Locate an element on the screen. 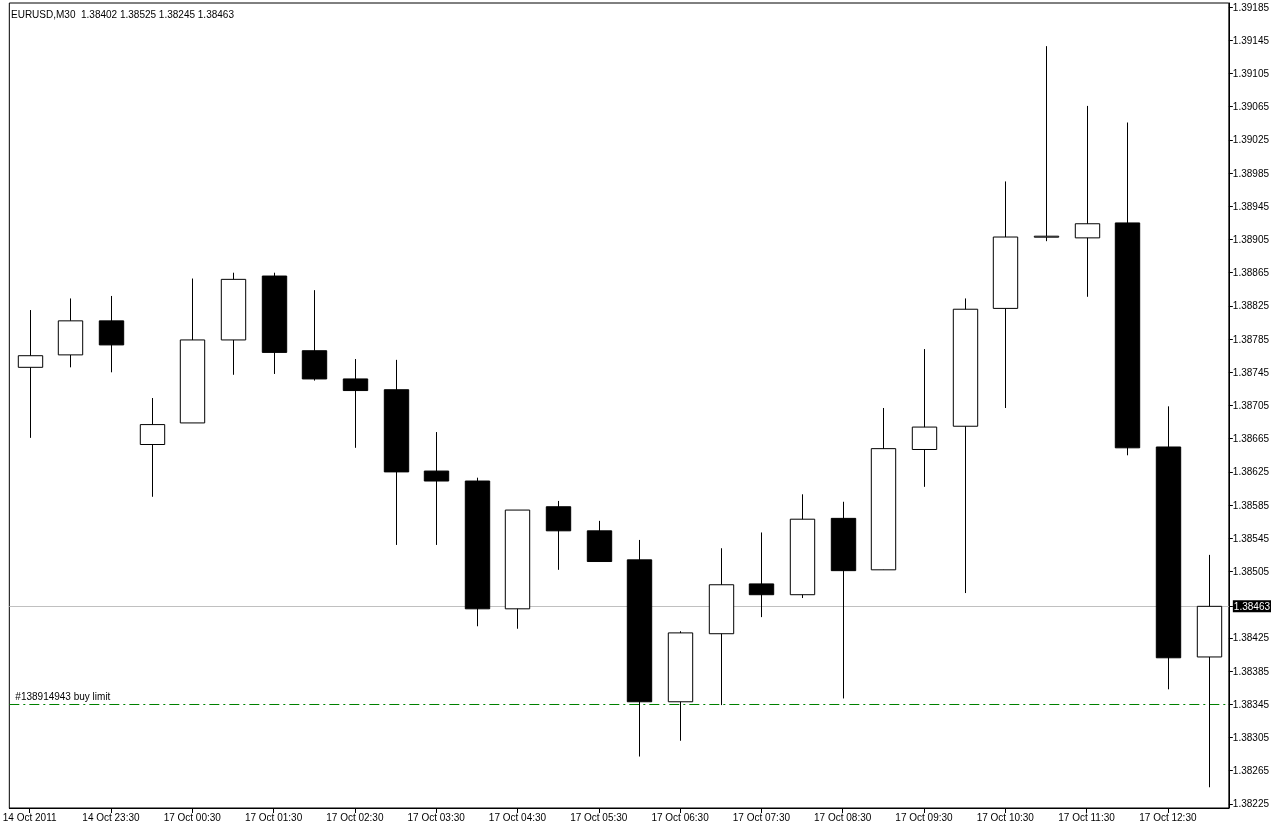  x-tick-label: 17 Oct 07:30 is located at coordinates (761, 817).